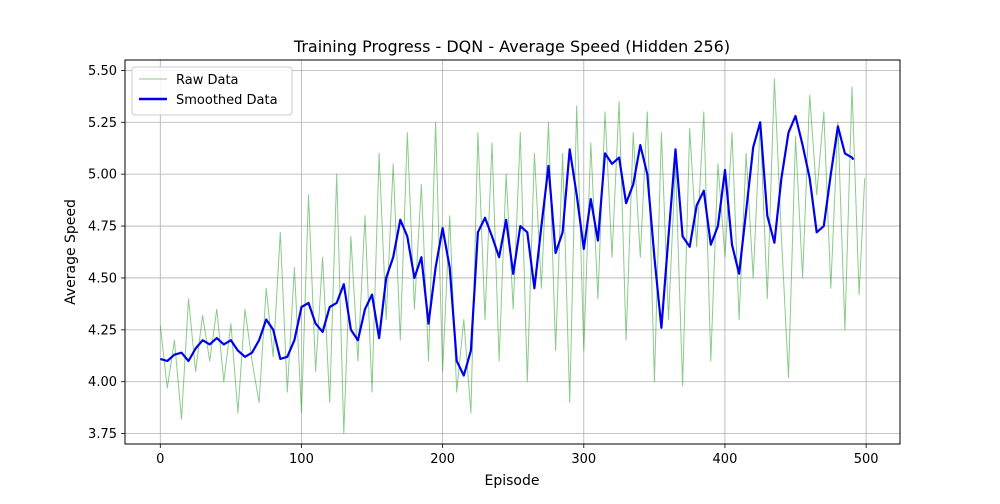  Describe the element at coordinates (512, 481) in the screenshot. I see `x-axis-label: Episode` at that location.